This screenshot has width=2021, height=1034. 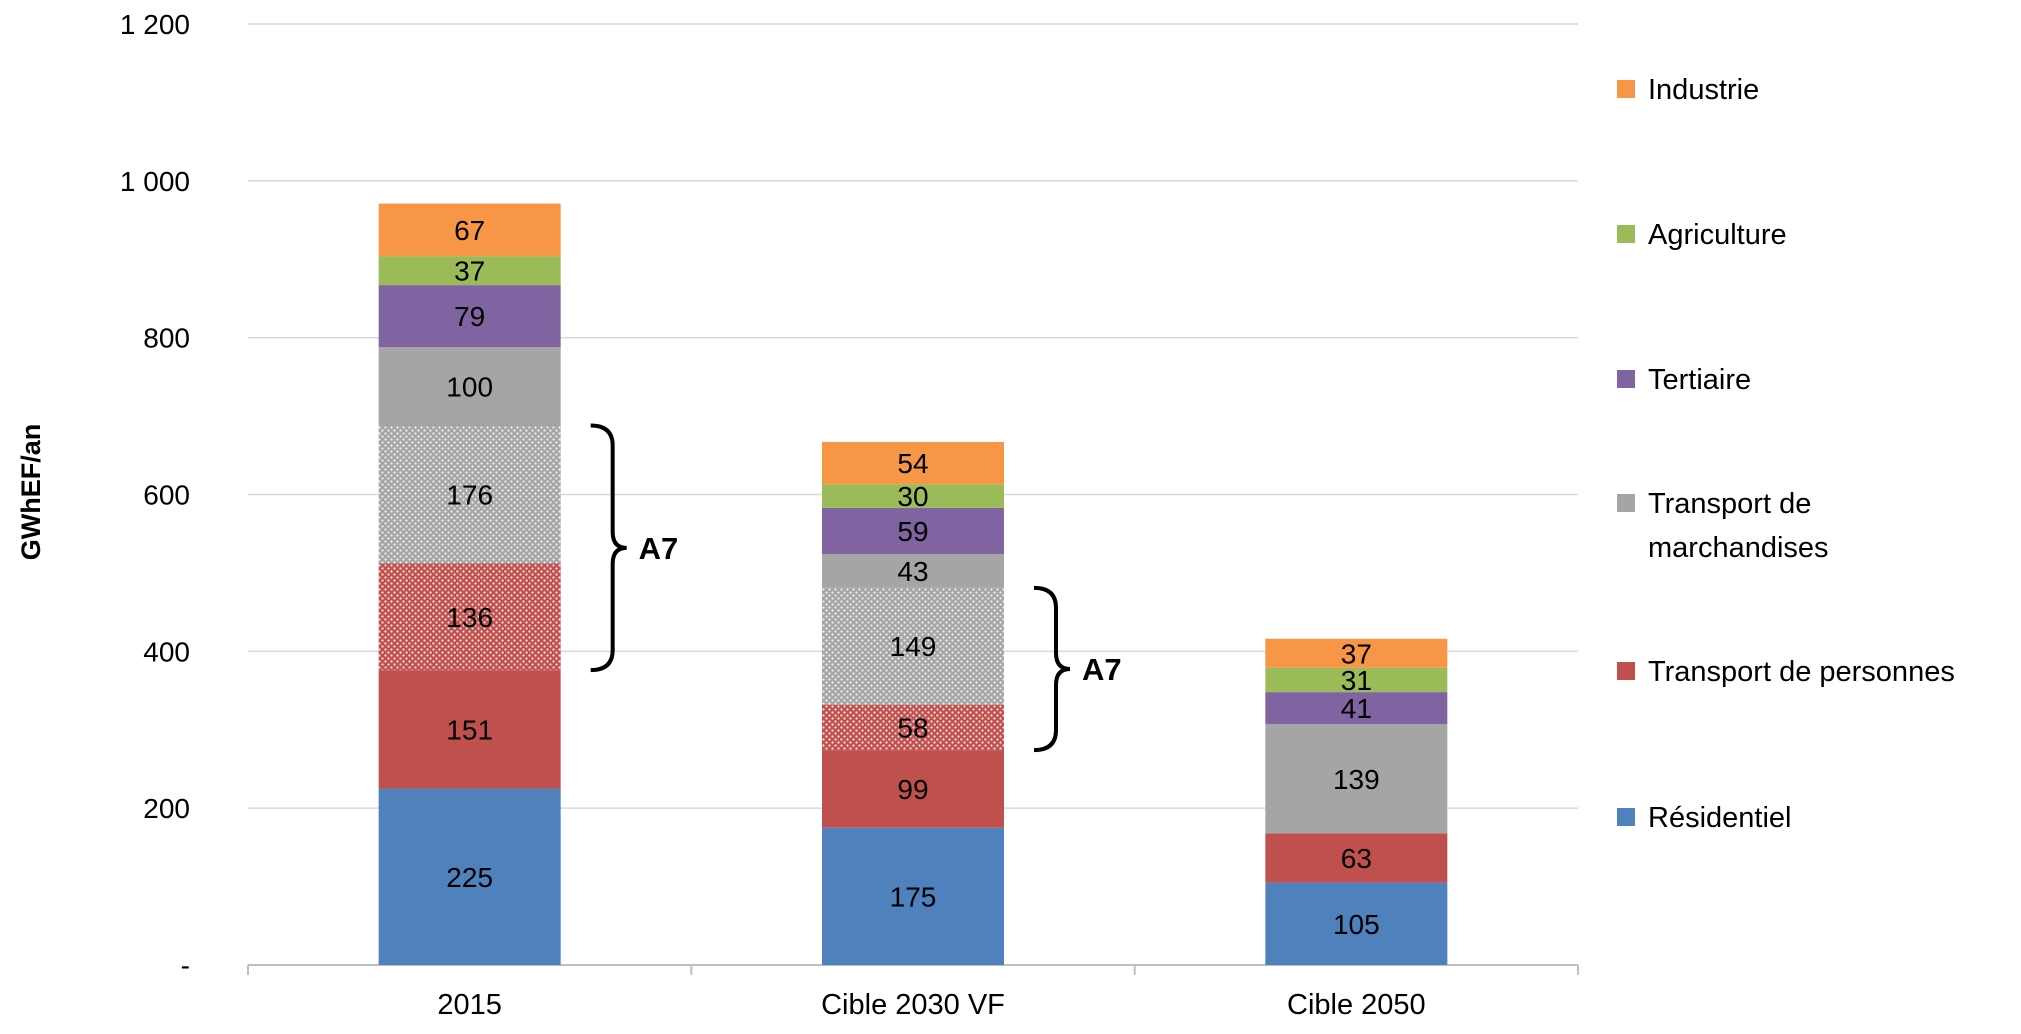 What do you see at coordinates (31, 492) in the screenshot?
I see `y-axis-label: GWhEF/an` at bounding box center [31, 492].